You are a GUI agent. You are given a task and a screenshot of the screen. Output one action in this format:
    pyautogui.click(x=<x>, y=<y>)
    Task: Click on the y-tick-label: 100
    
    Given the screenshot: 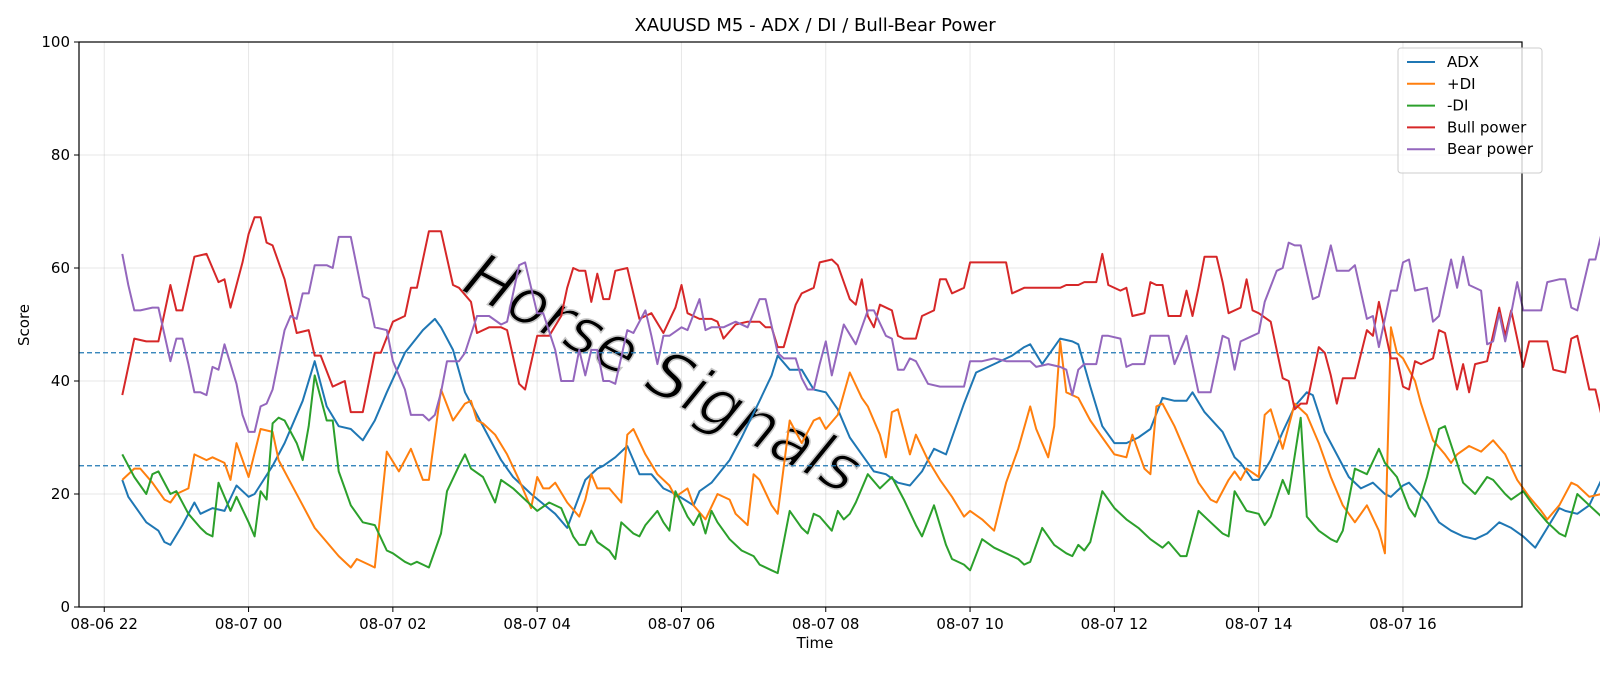 What is the action you would take?
    pyautogui.click(x=55, y=42)
    